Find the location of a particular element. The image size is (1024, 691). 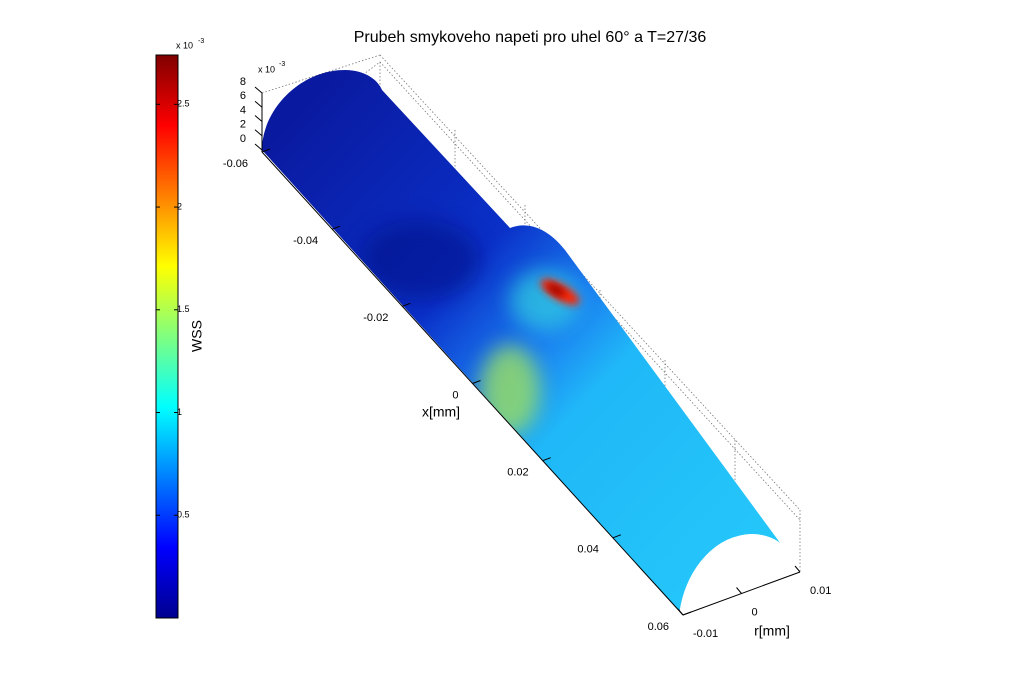

x-tick-label: 0.04 is located at coordinates (587, 550).